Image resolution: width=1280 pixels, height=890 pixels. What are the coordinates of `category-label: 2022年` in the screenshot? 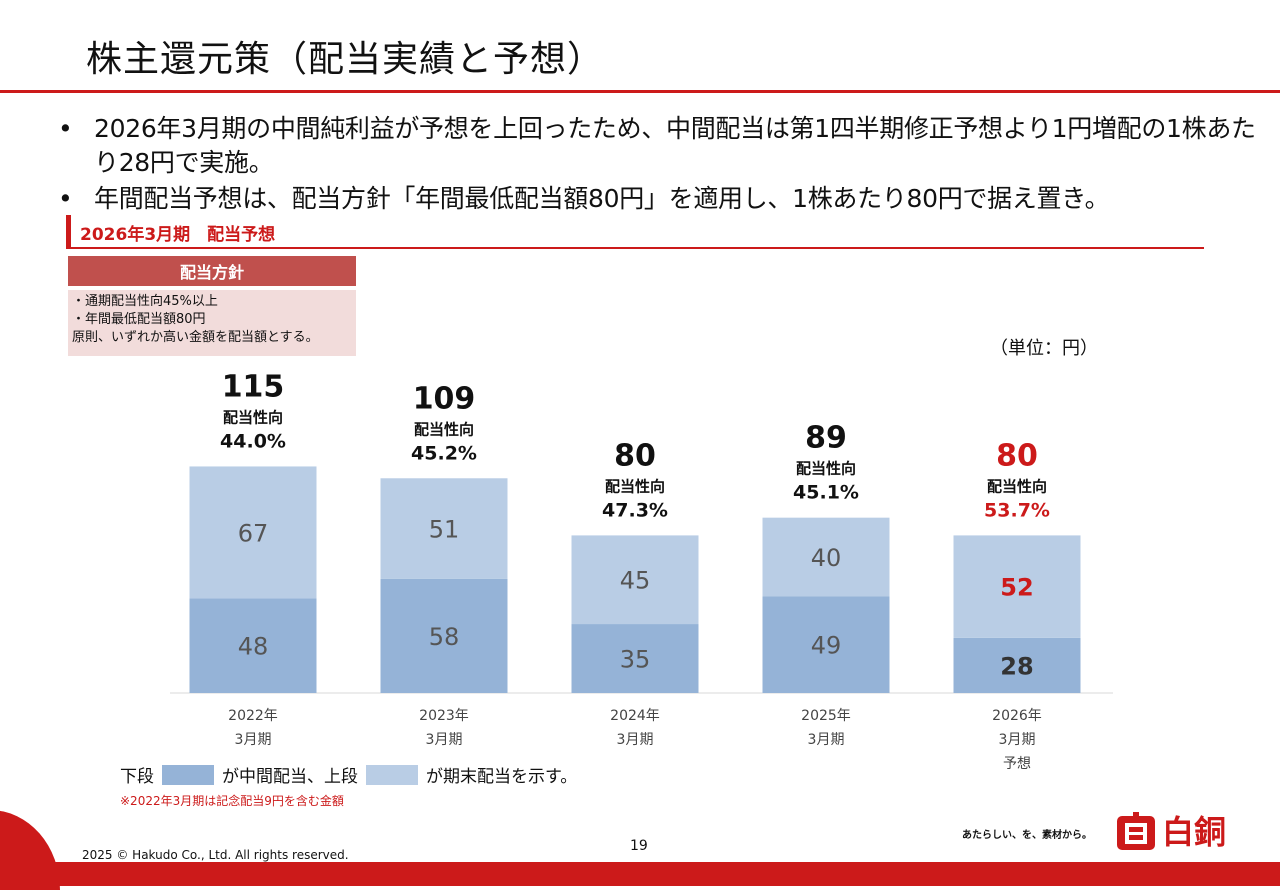 It's located at (253, 716).